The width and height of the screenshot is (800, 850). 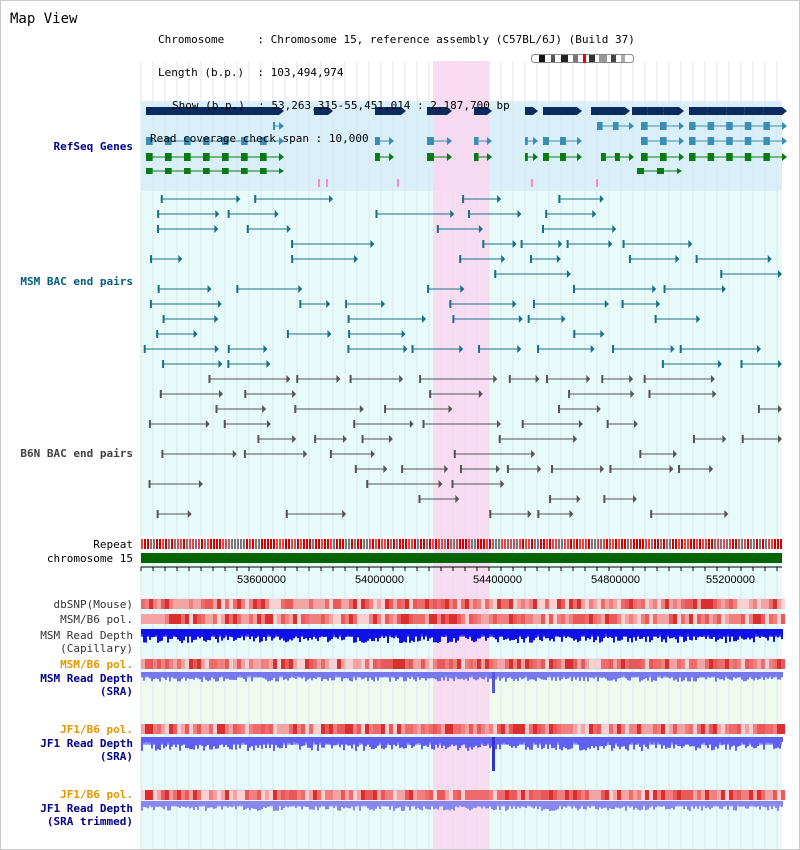 What do you see at coordinates (76, 281) in the screenshot?
I see `track-label-msm-bac: MSM BAC end pairs` at bounding box center [76, 281].